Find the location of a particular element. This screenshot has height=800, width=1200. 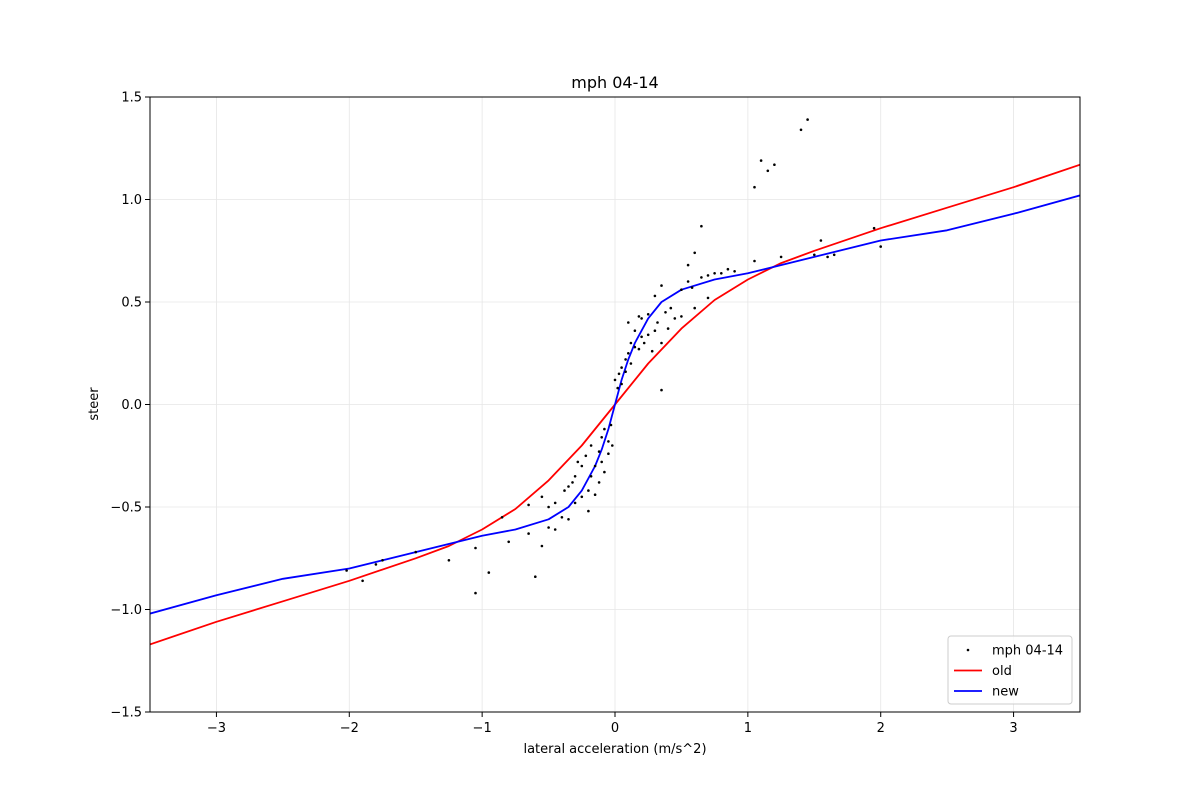

x-tick-label: −2 is located at coordinates (349, 728).